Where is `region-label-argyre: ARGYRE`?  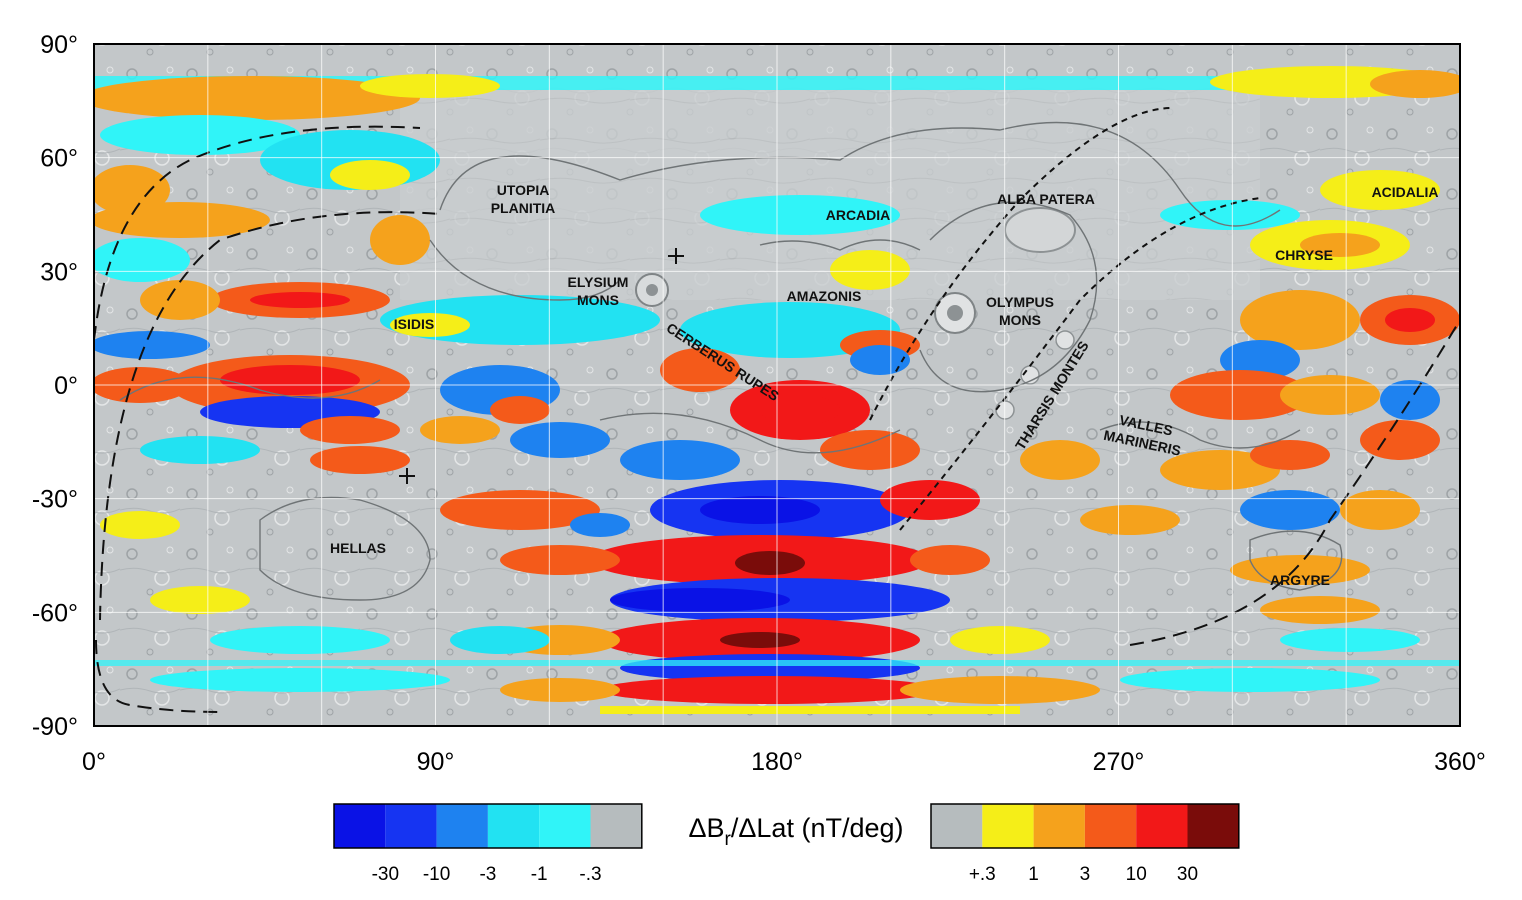
region-label-argyre: ARGYRE is located at coordinates (1300, 580).